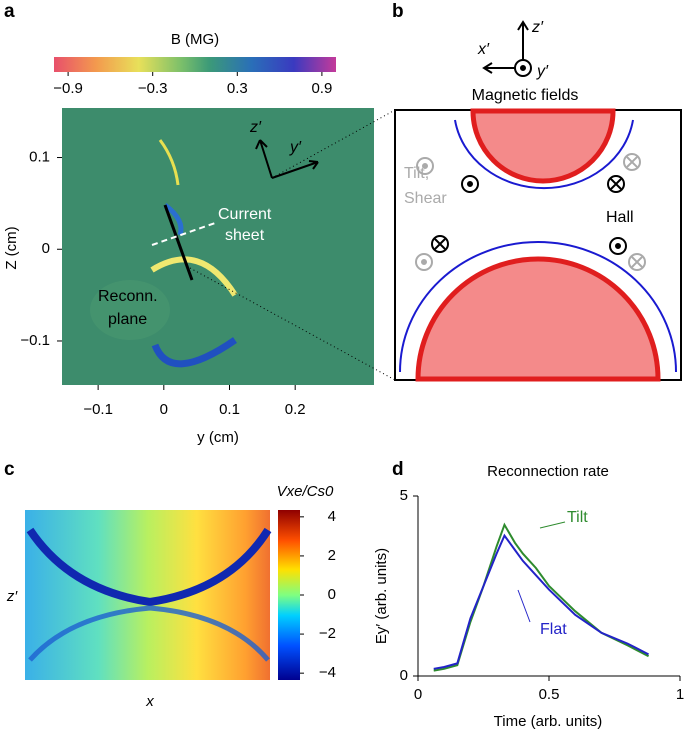  Describe the element at coordinates (245, 235) in the screenshot. I see `annotation: sheet` at that location.